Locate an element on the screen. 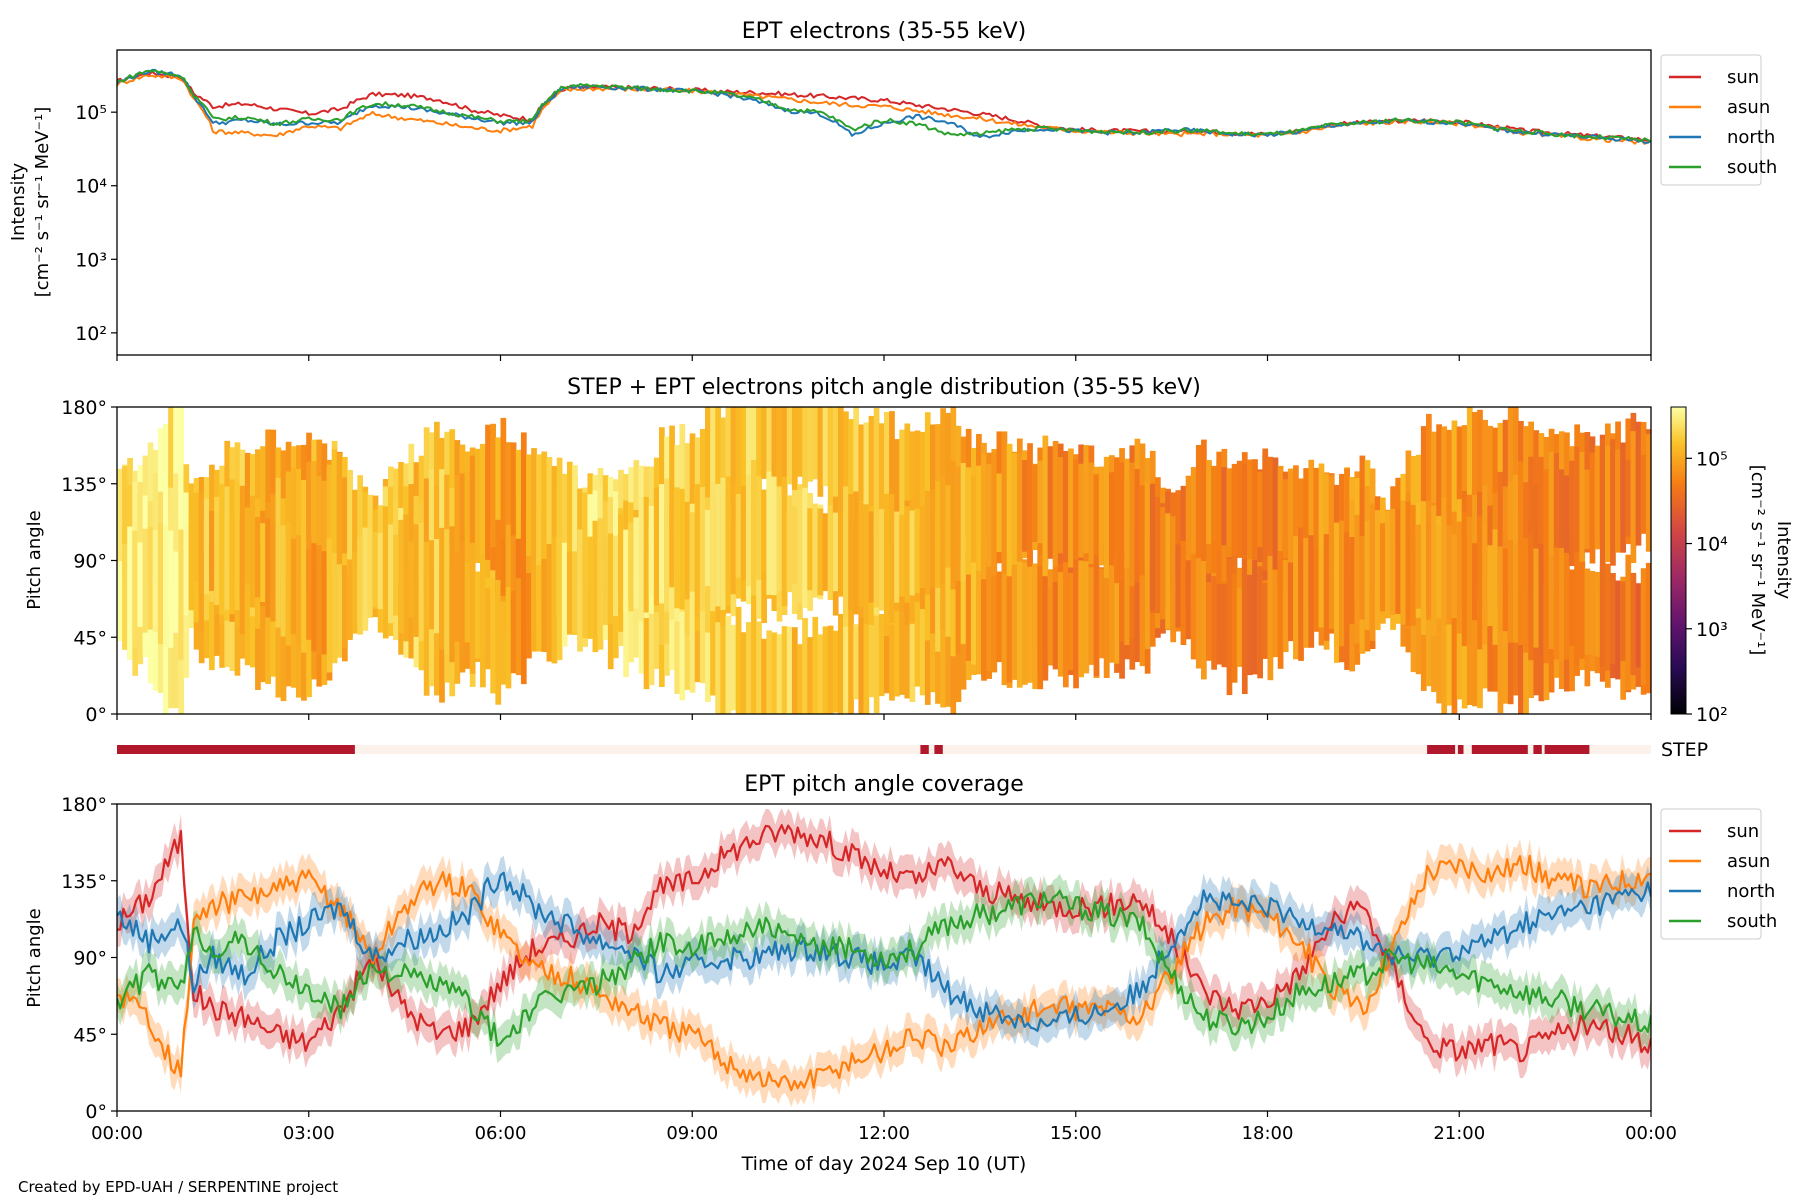 This screenshot has width=1800, height=1200. colorbar-tick-label: 10² is located at coordinates (1712, 715).